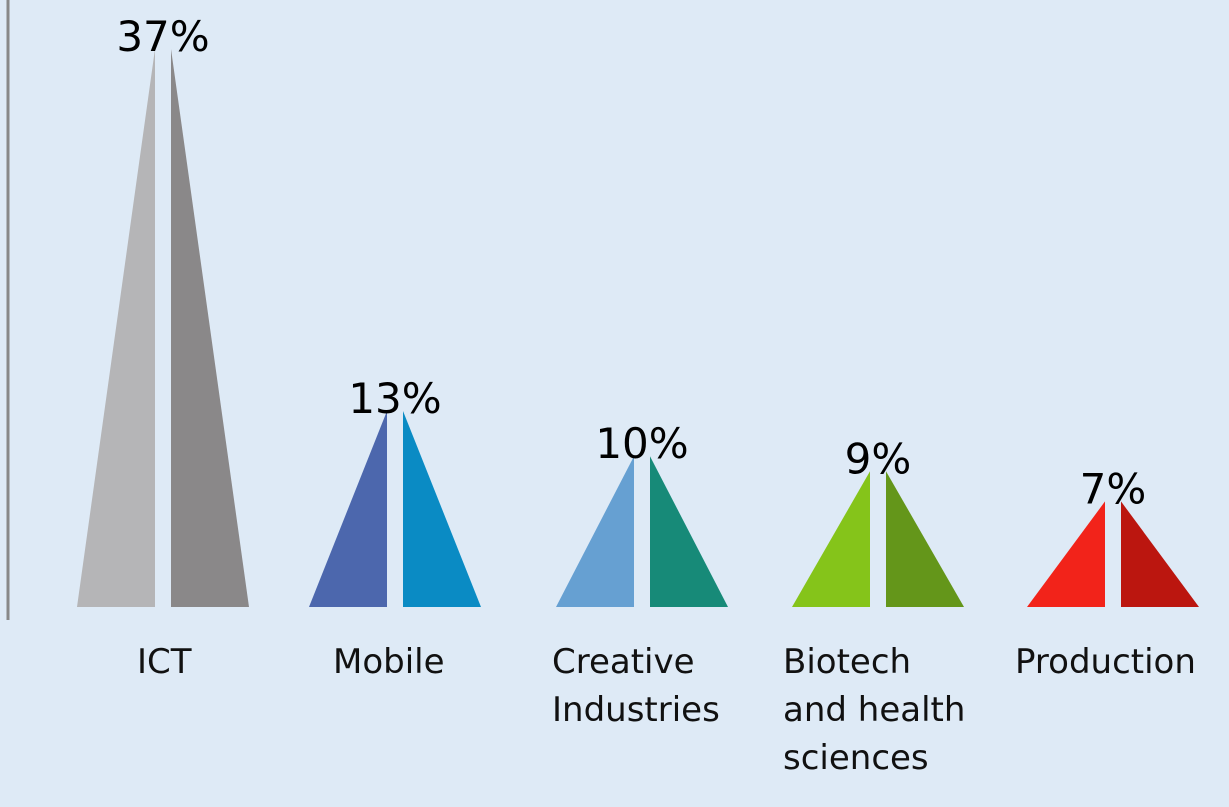 Image resolution: width=1229 pixels, height=807 pixels. Describe the element at coordinates (1105, 662) in the screenshot. I see `category-label: Production` at that location.